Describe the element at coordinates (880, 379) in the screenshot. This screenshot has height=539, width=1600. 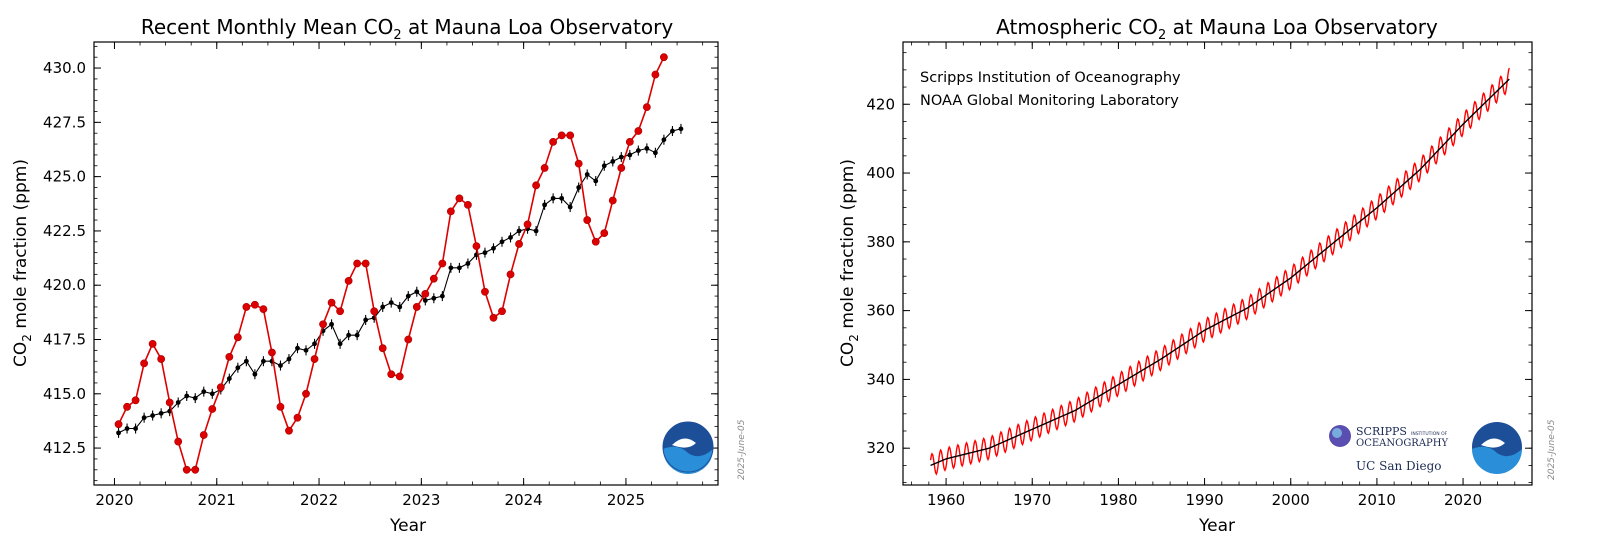
I see `right-y-tick-label: 340` at that location.